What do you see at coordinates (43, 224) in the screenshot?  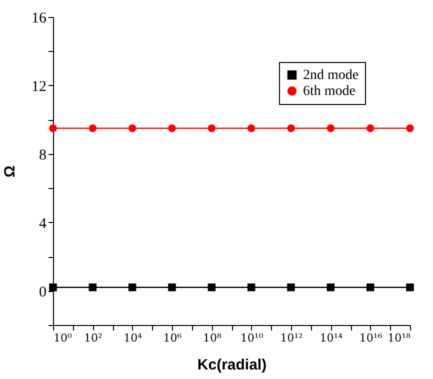 I see `y-tick-label: 4` at bounding box center [43, 224].